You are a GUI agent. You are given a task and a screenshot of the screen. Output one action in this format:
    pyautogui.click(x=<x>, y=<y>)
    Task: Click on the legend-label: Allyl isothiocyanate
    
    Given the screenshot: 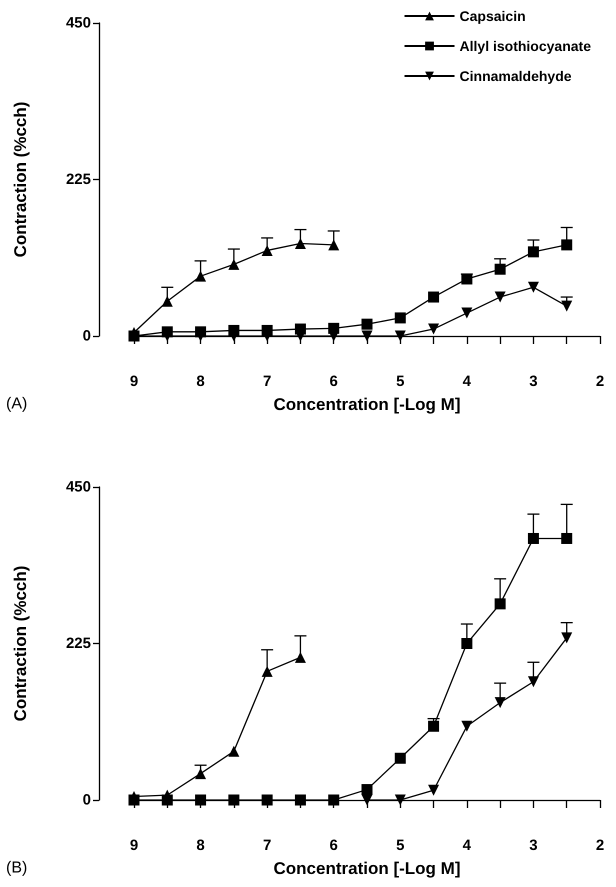 What is the action you would take?
    pyautogui.click(x=526, y=46)
    